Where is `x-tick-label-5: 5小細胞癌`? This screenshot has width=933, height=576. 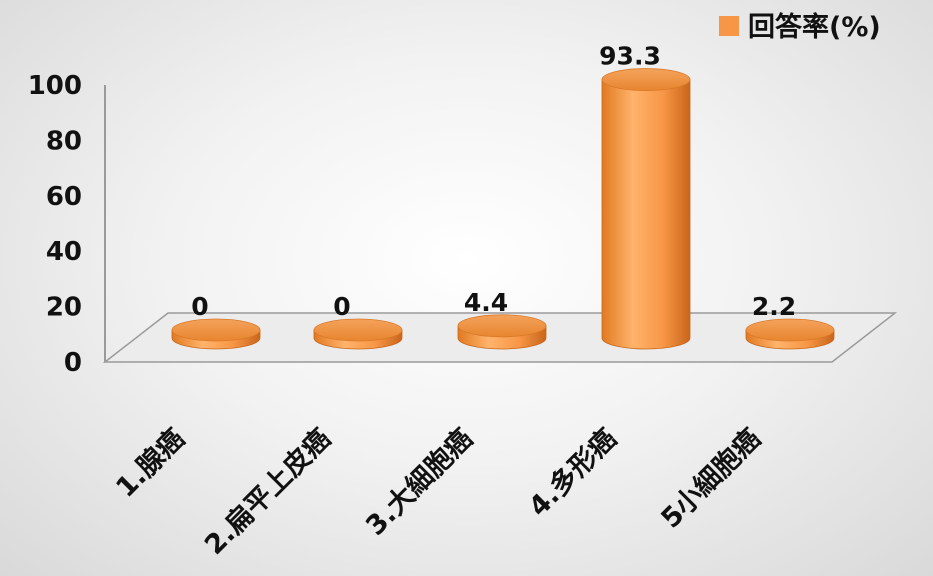
x-tick-label-5: 5小細胞癌 is located at coordinates (711, 478).